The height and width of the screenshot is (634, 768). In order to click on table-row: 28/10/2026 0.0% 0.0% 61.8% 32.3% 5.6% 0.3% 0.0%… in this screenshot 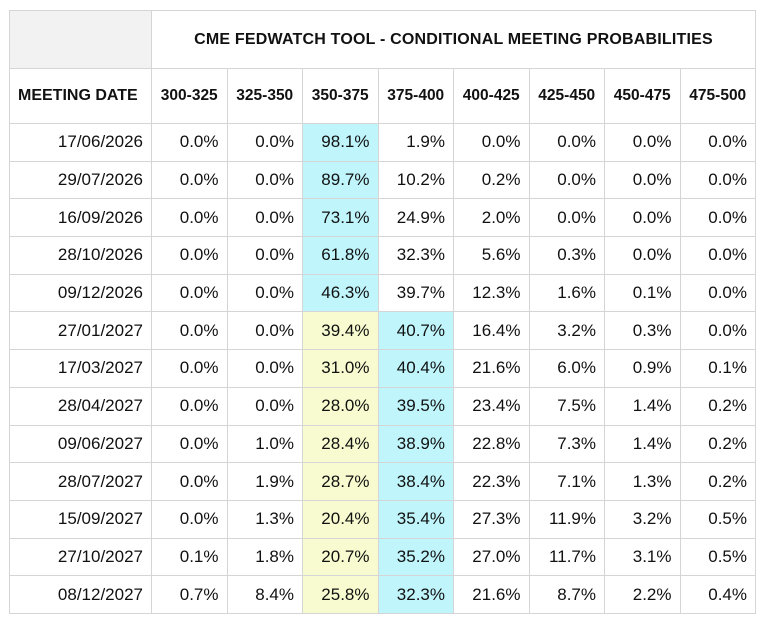, I will do `click(382, 255)`.